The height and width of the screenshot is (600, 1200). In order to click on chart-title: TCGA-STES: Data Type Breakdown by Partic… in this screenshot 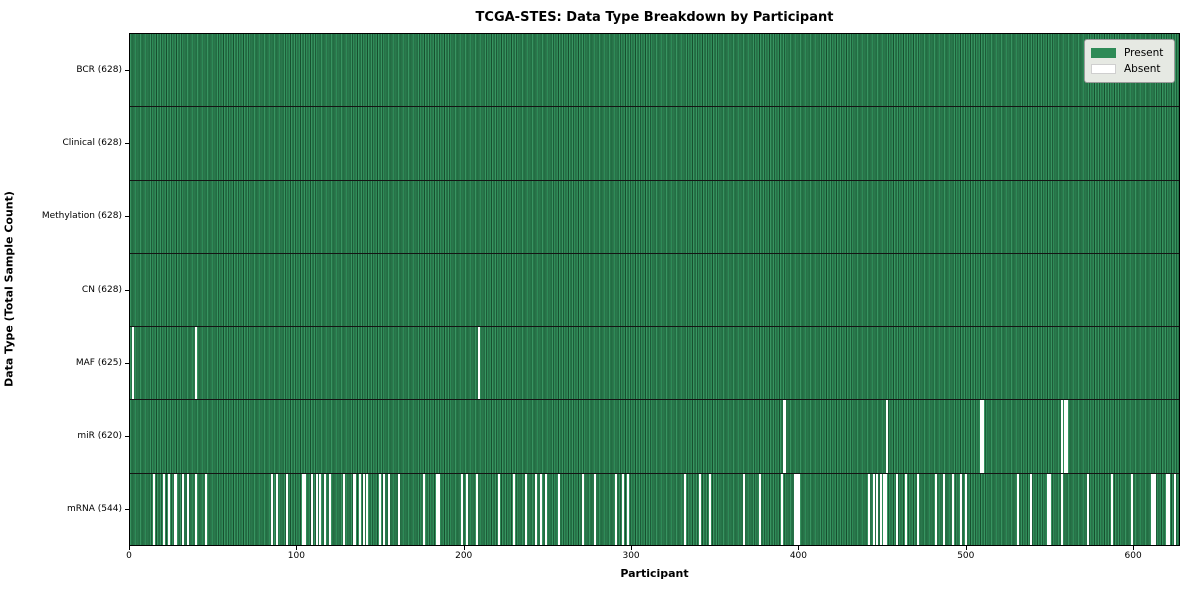, I will do `click(654, 17)`.